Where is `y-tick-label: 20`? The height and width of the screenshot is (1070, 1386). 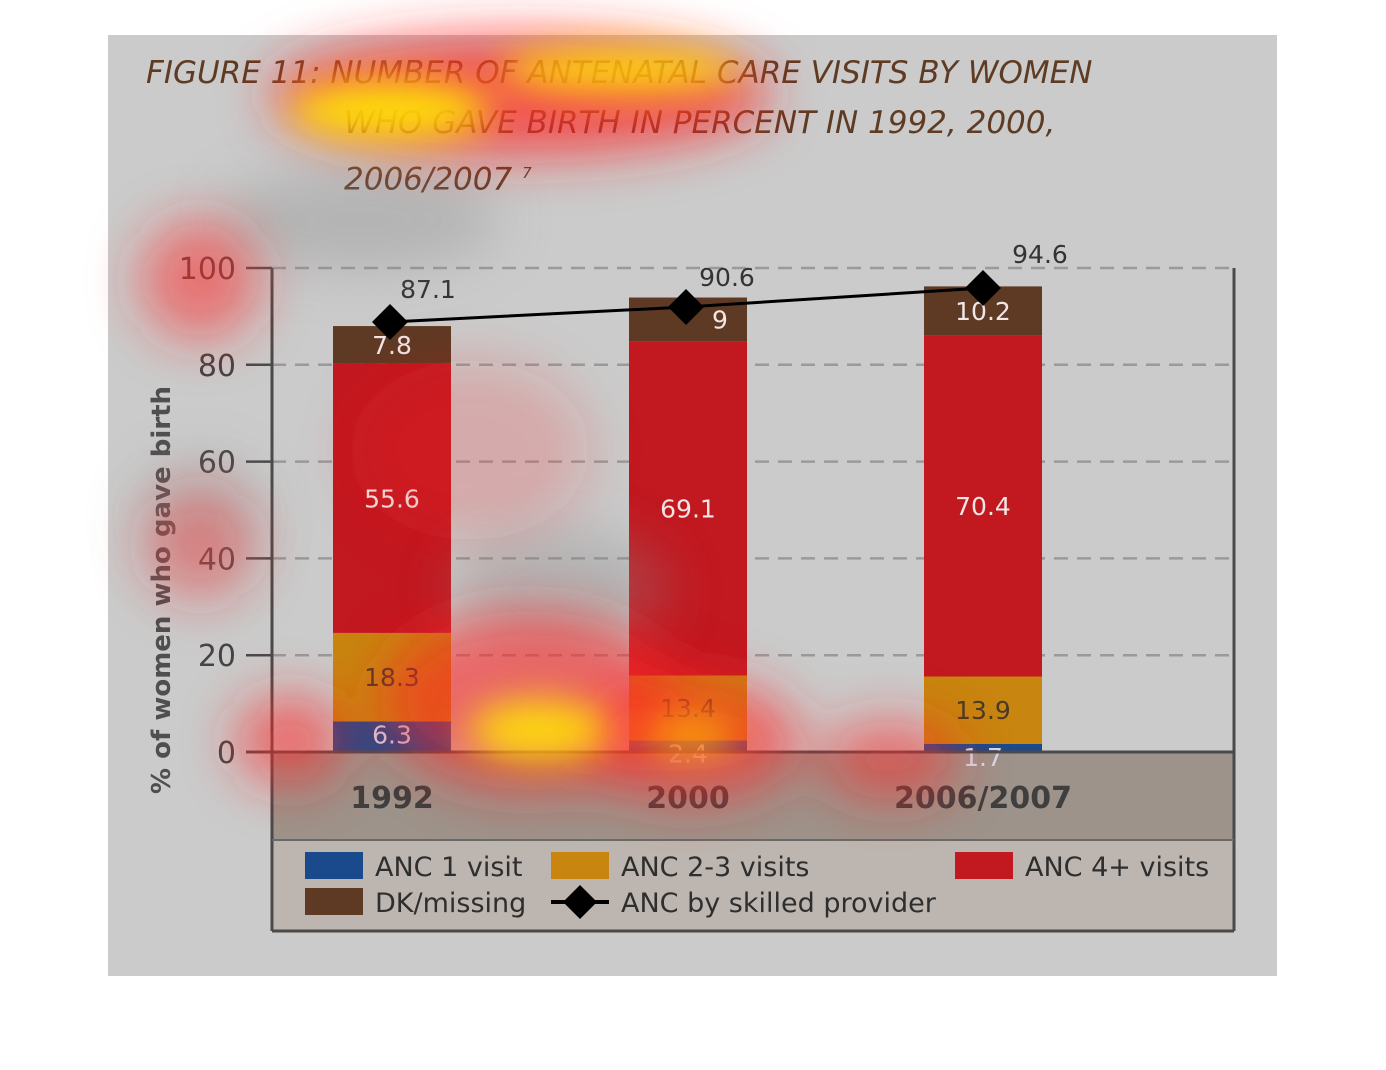 y-tick-label: 20 is located at coordinates (217, 656).